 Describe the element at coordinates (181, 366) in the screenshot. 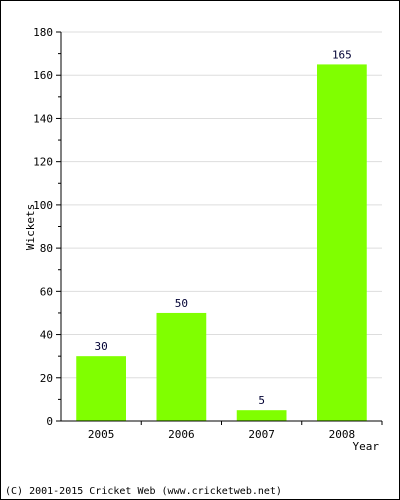

I see `bar-2006` at that location.